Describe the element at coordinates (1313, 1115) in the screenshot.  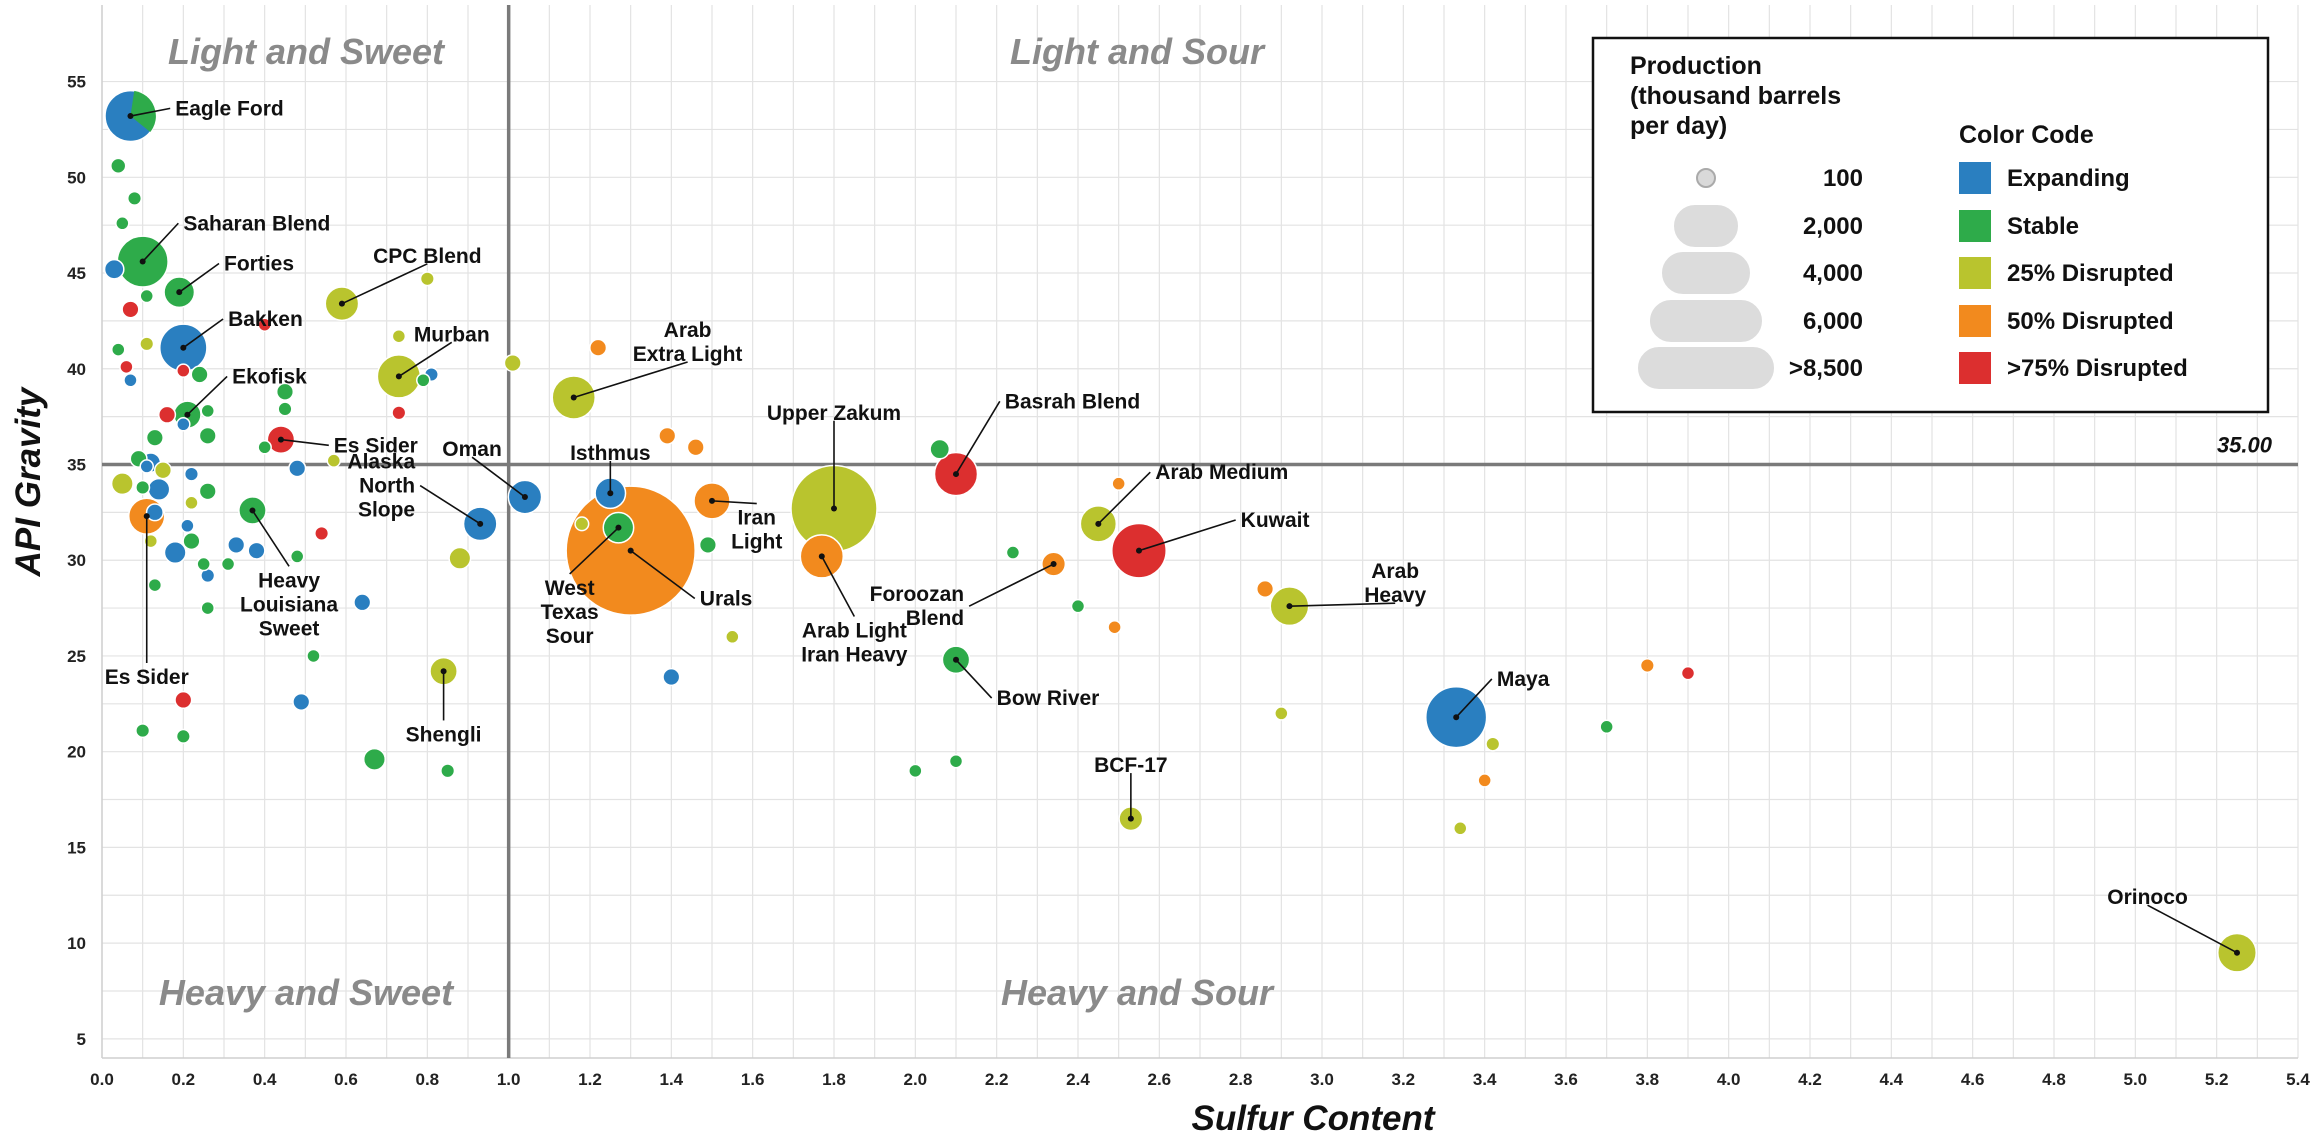
I see `x-axis-title: Sulfur Content` at that location.